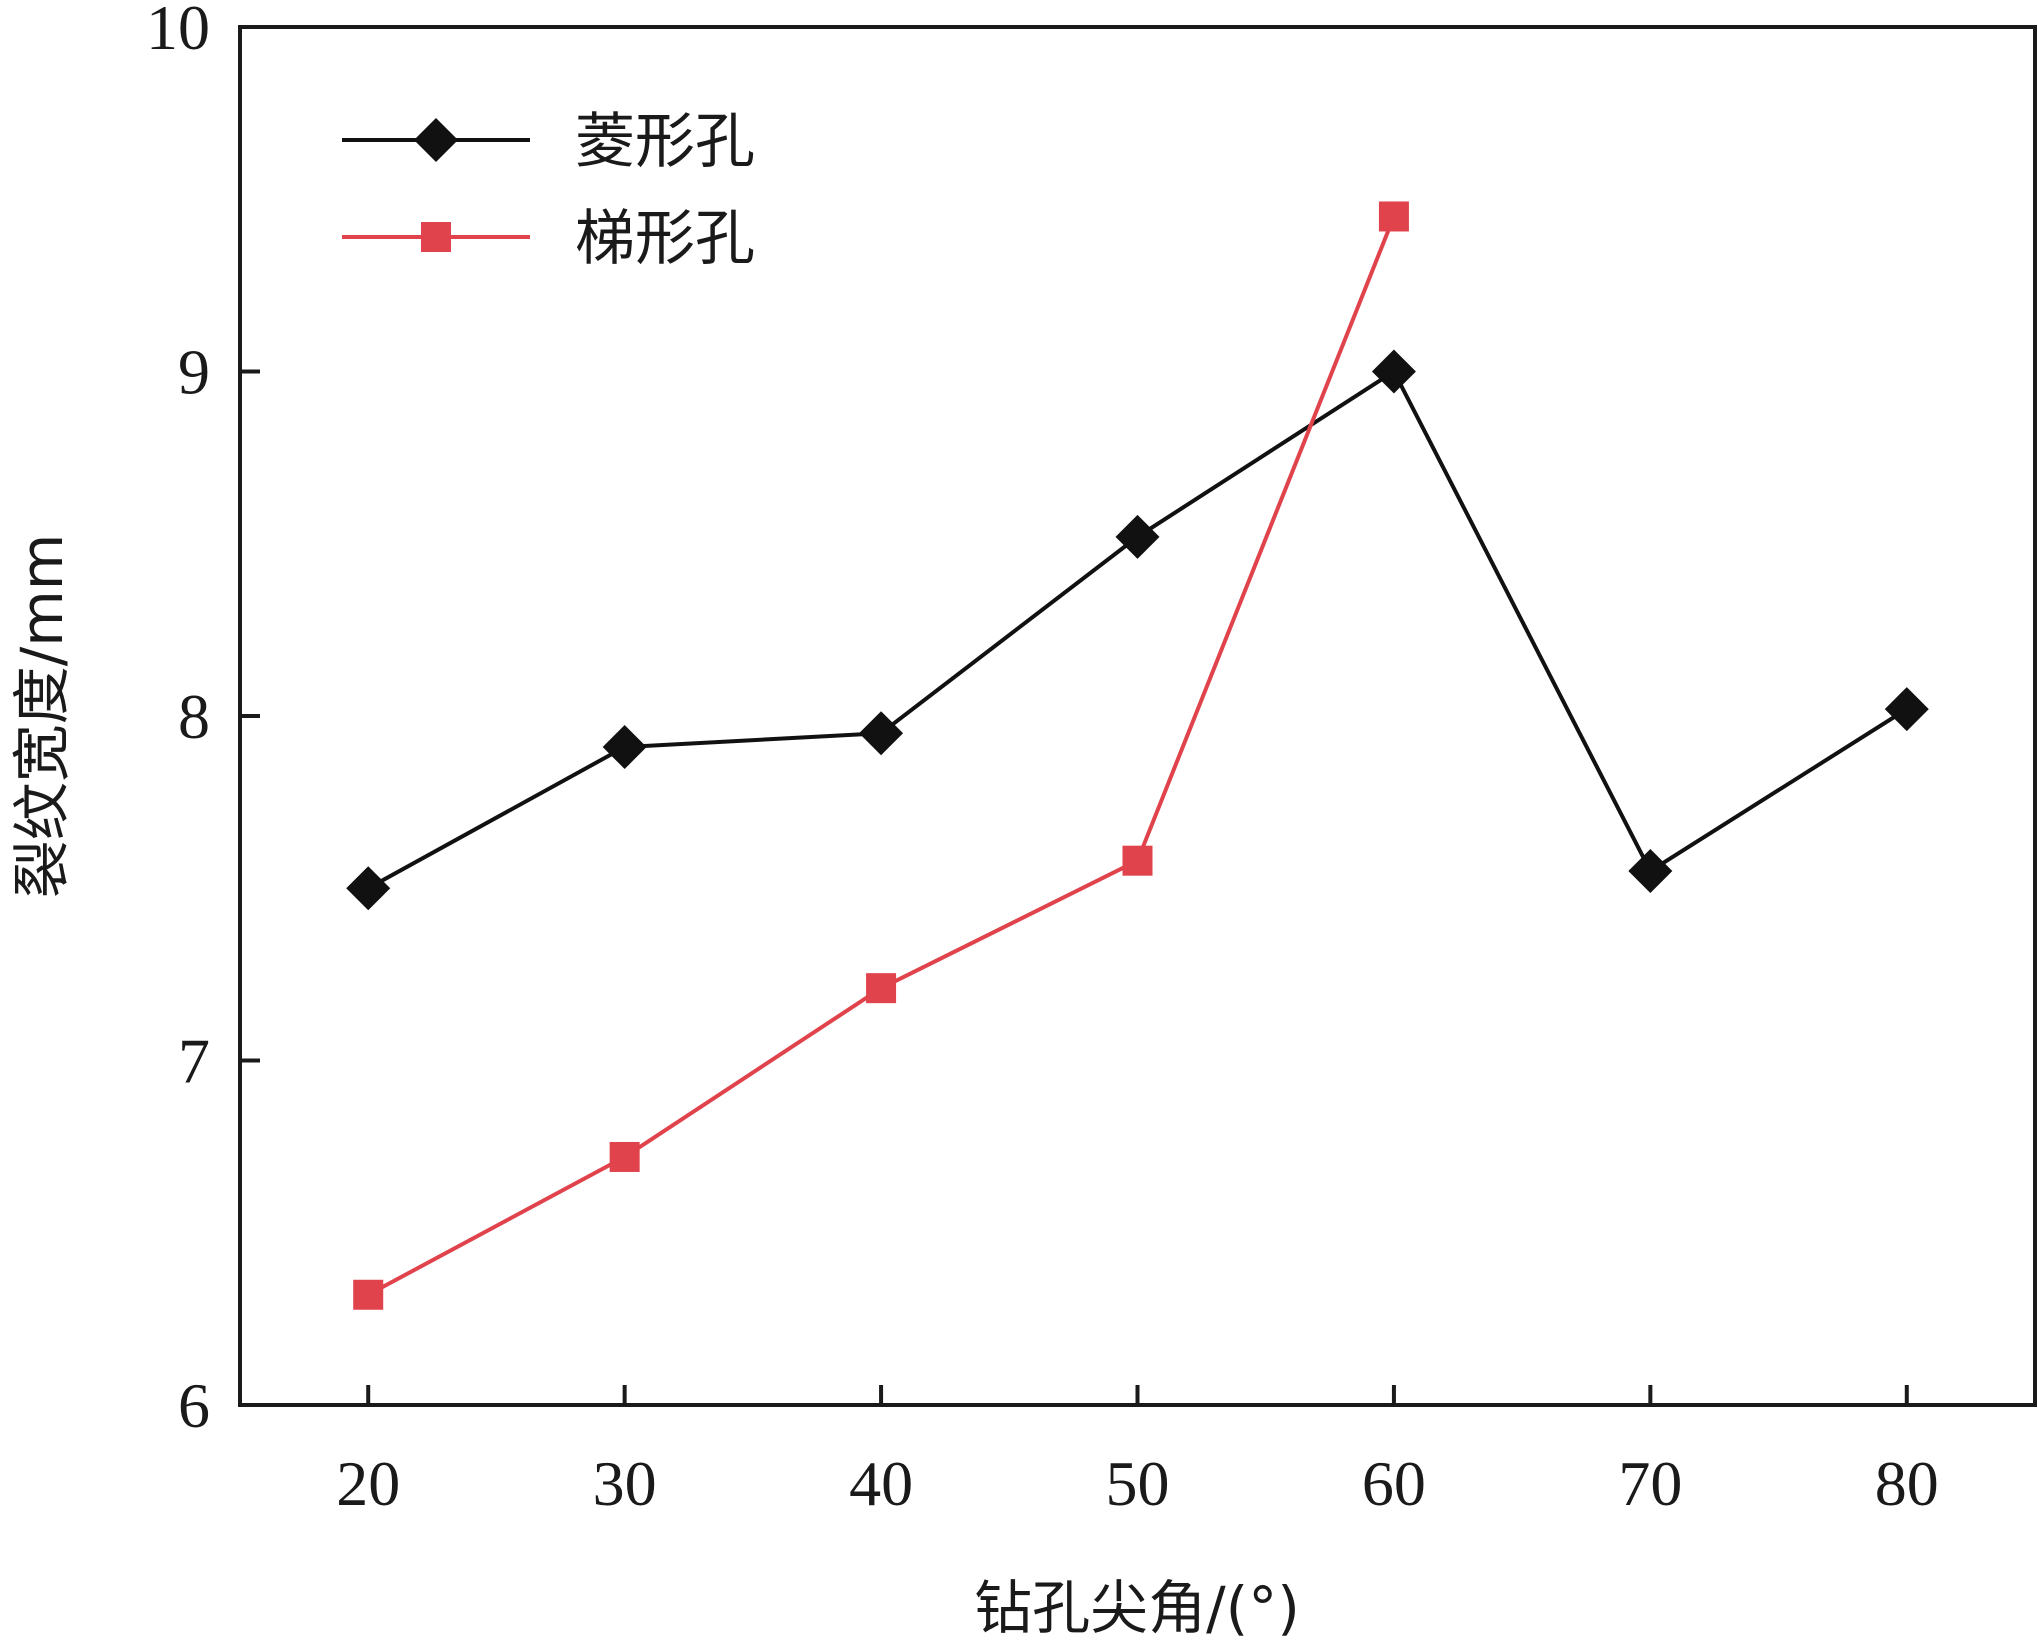  I want to click on x-tick-label: 30, so click(625, 1483).